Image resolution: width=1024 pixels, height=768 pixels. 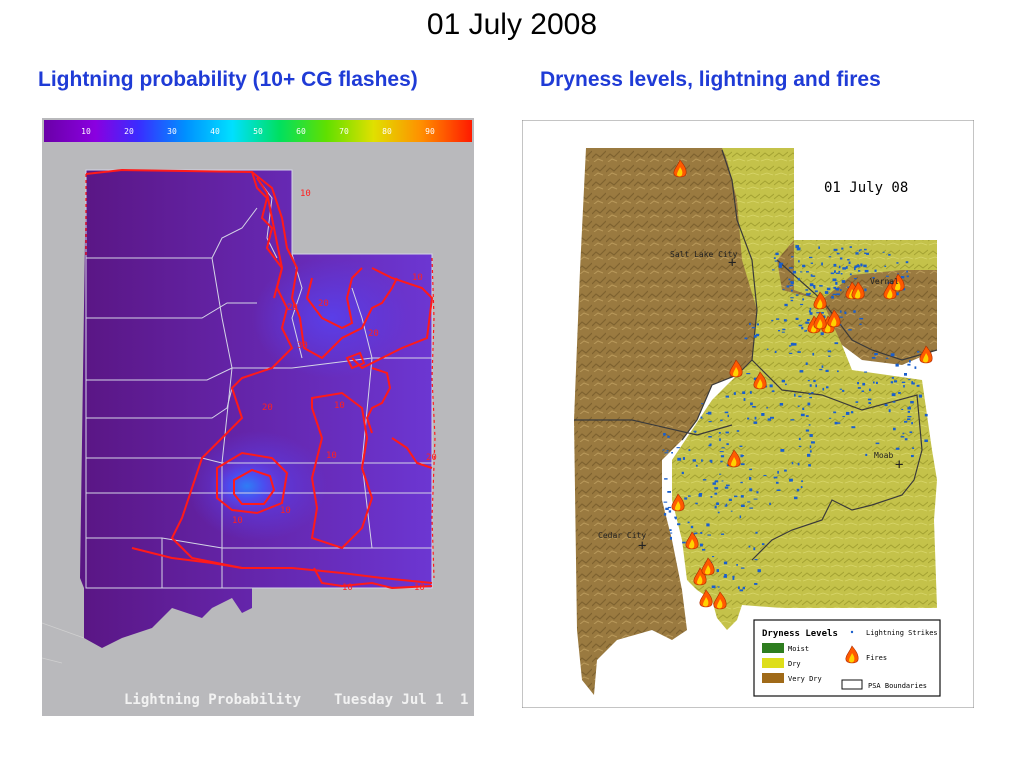 What do you see at coordinates (213, 700) in the screenshot?
I see `caption-product: Lightning Probability` at bounding box center [213, 700].